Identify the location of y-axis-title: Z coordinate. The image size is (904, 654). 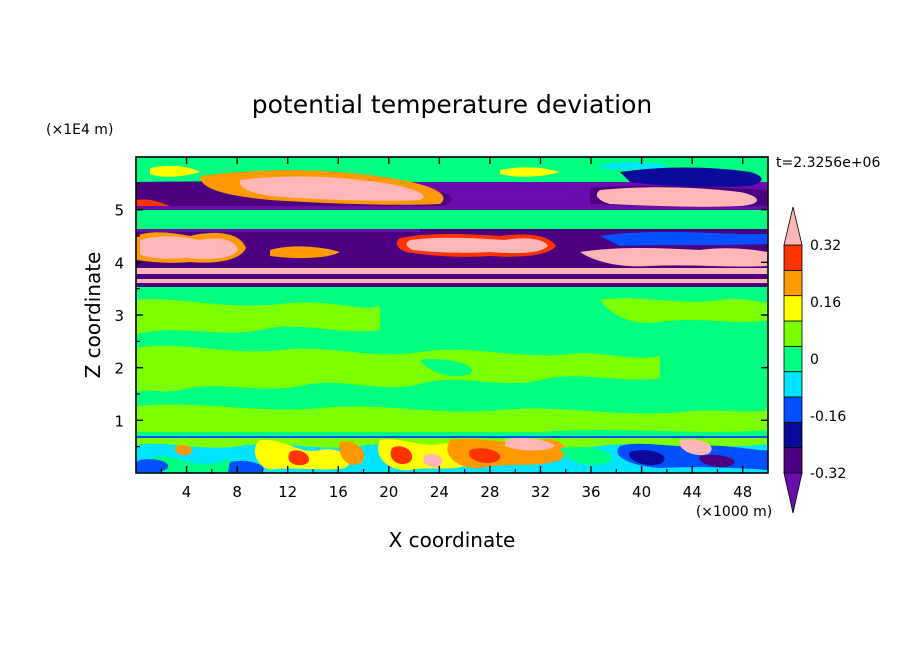
(93, 315).